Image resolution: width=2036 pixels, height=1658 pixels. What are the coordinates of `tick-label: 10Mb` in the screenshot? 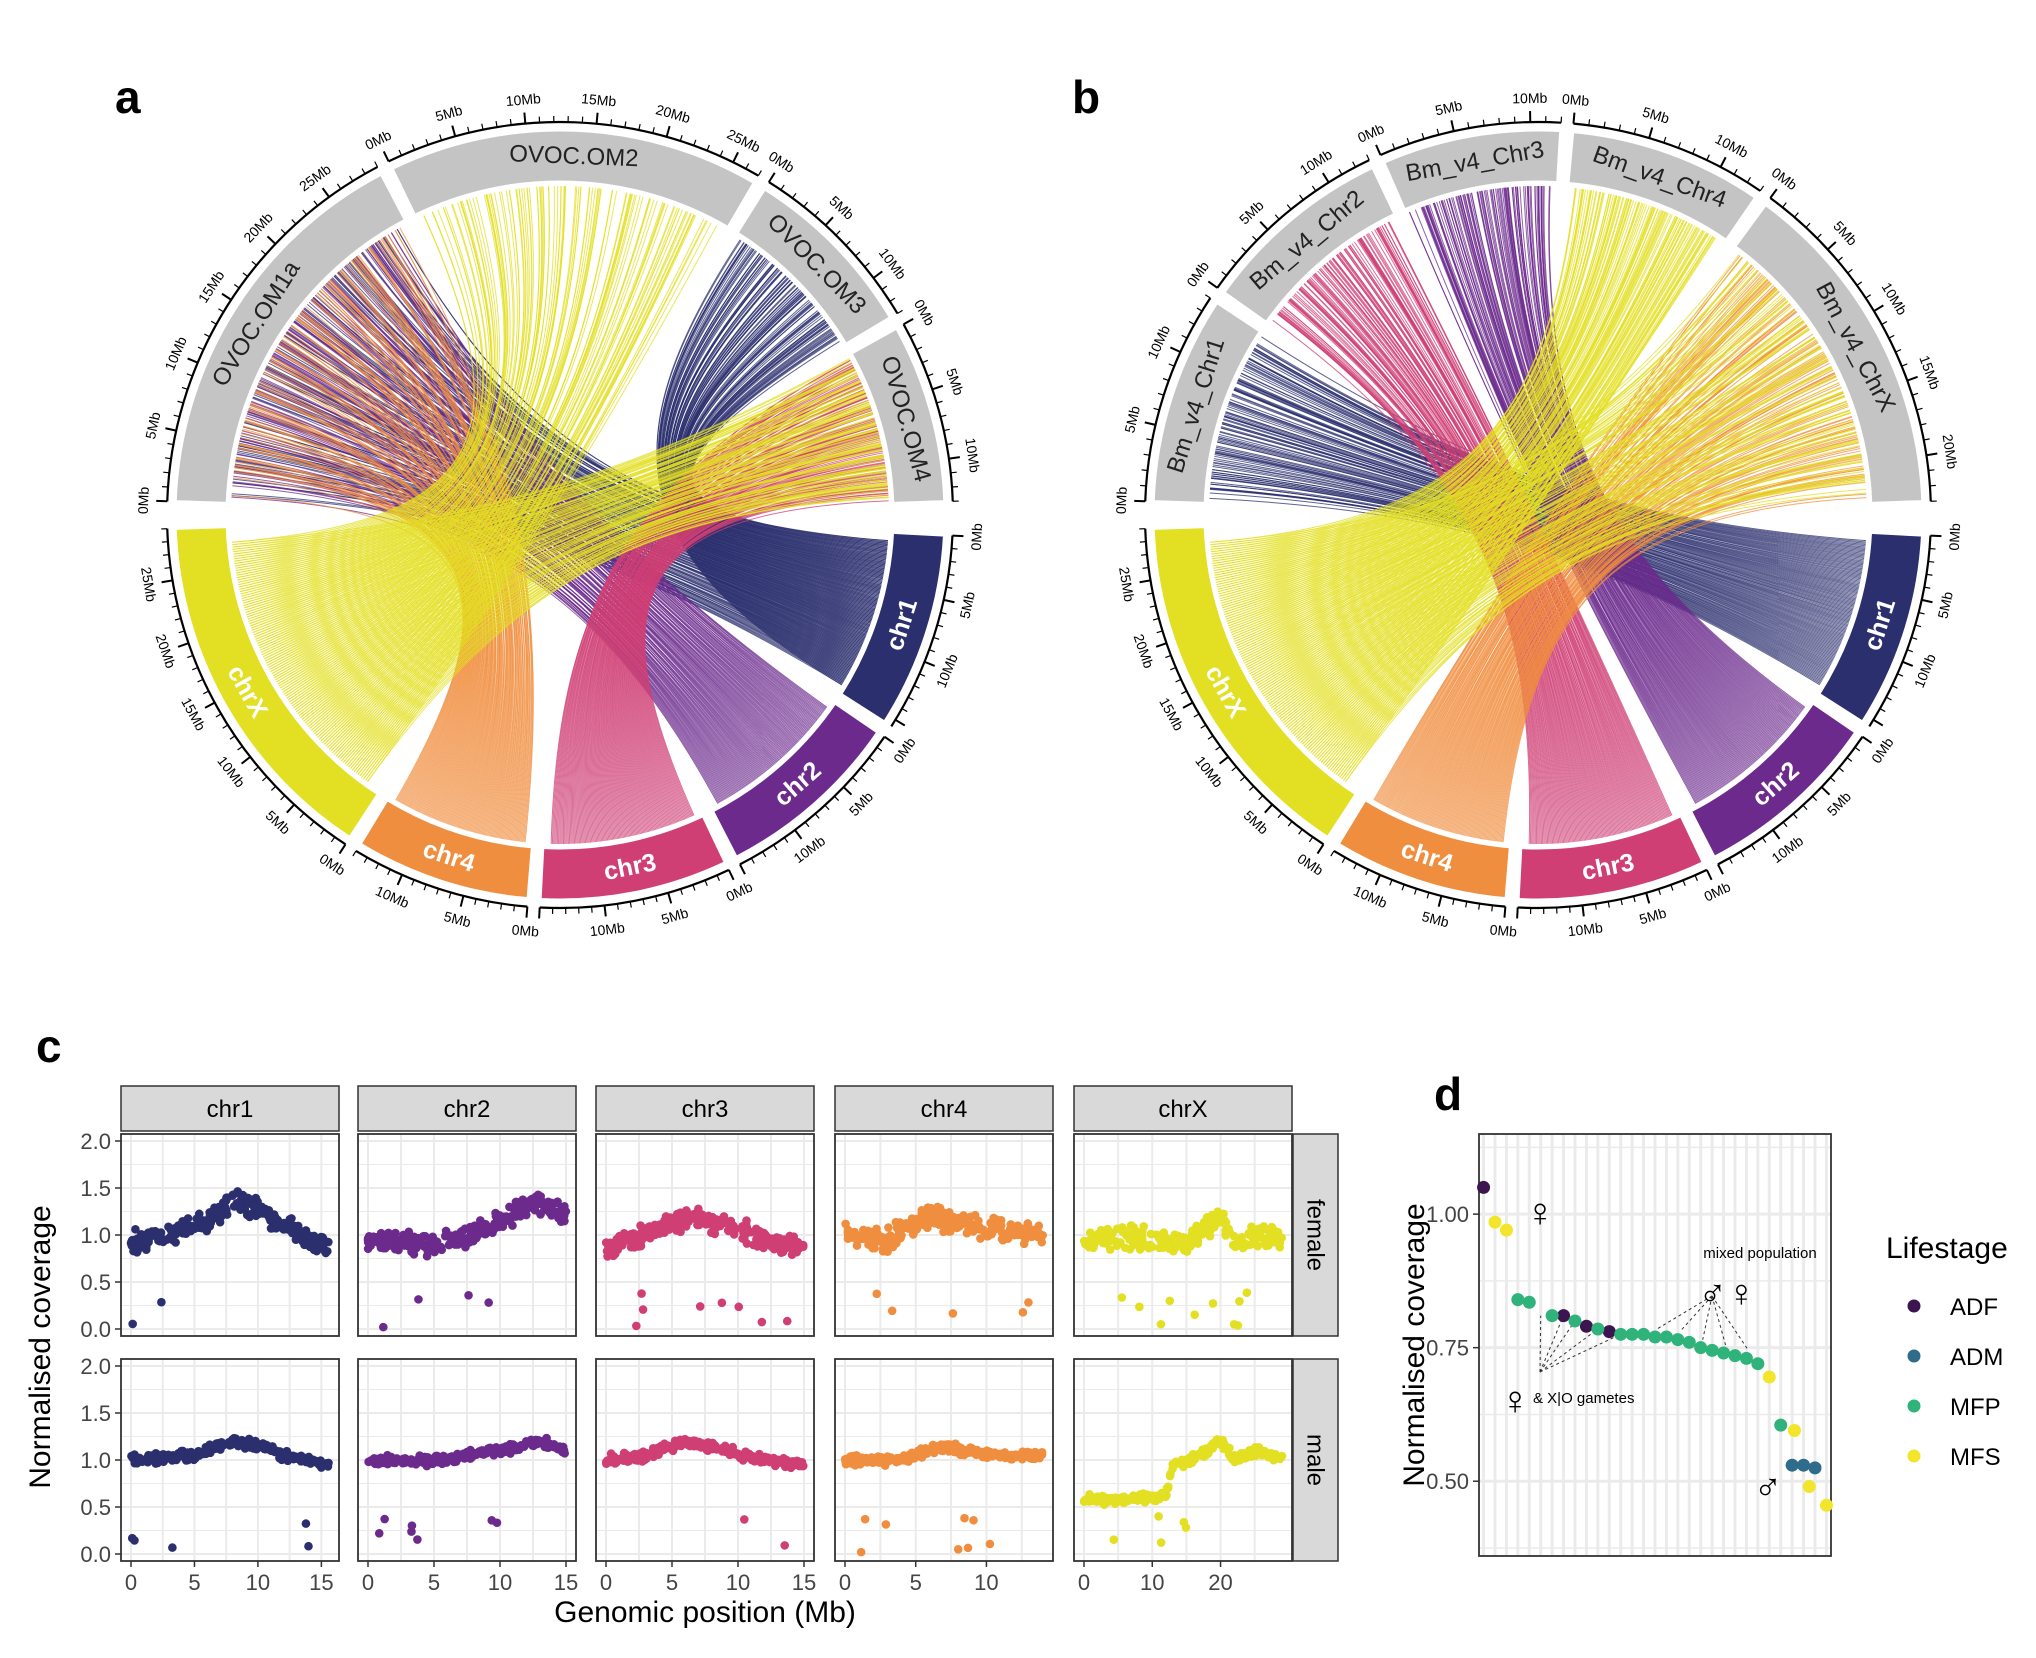 It's located at (175, 353).